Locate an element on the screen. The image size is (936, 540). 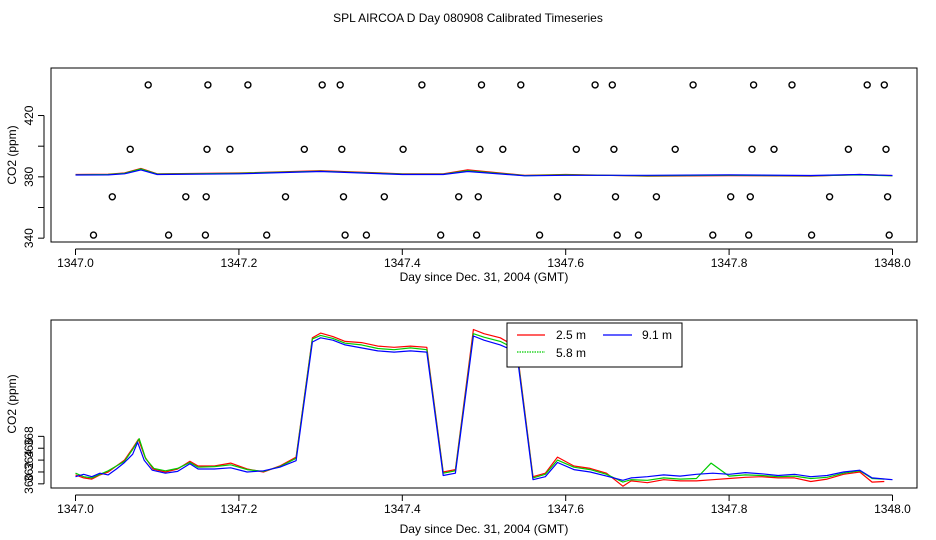
top-series-9-1-m is located at coordinates (484, 173).